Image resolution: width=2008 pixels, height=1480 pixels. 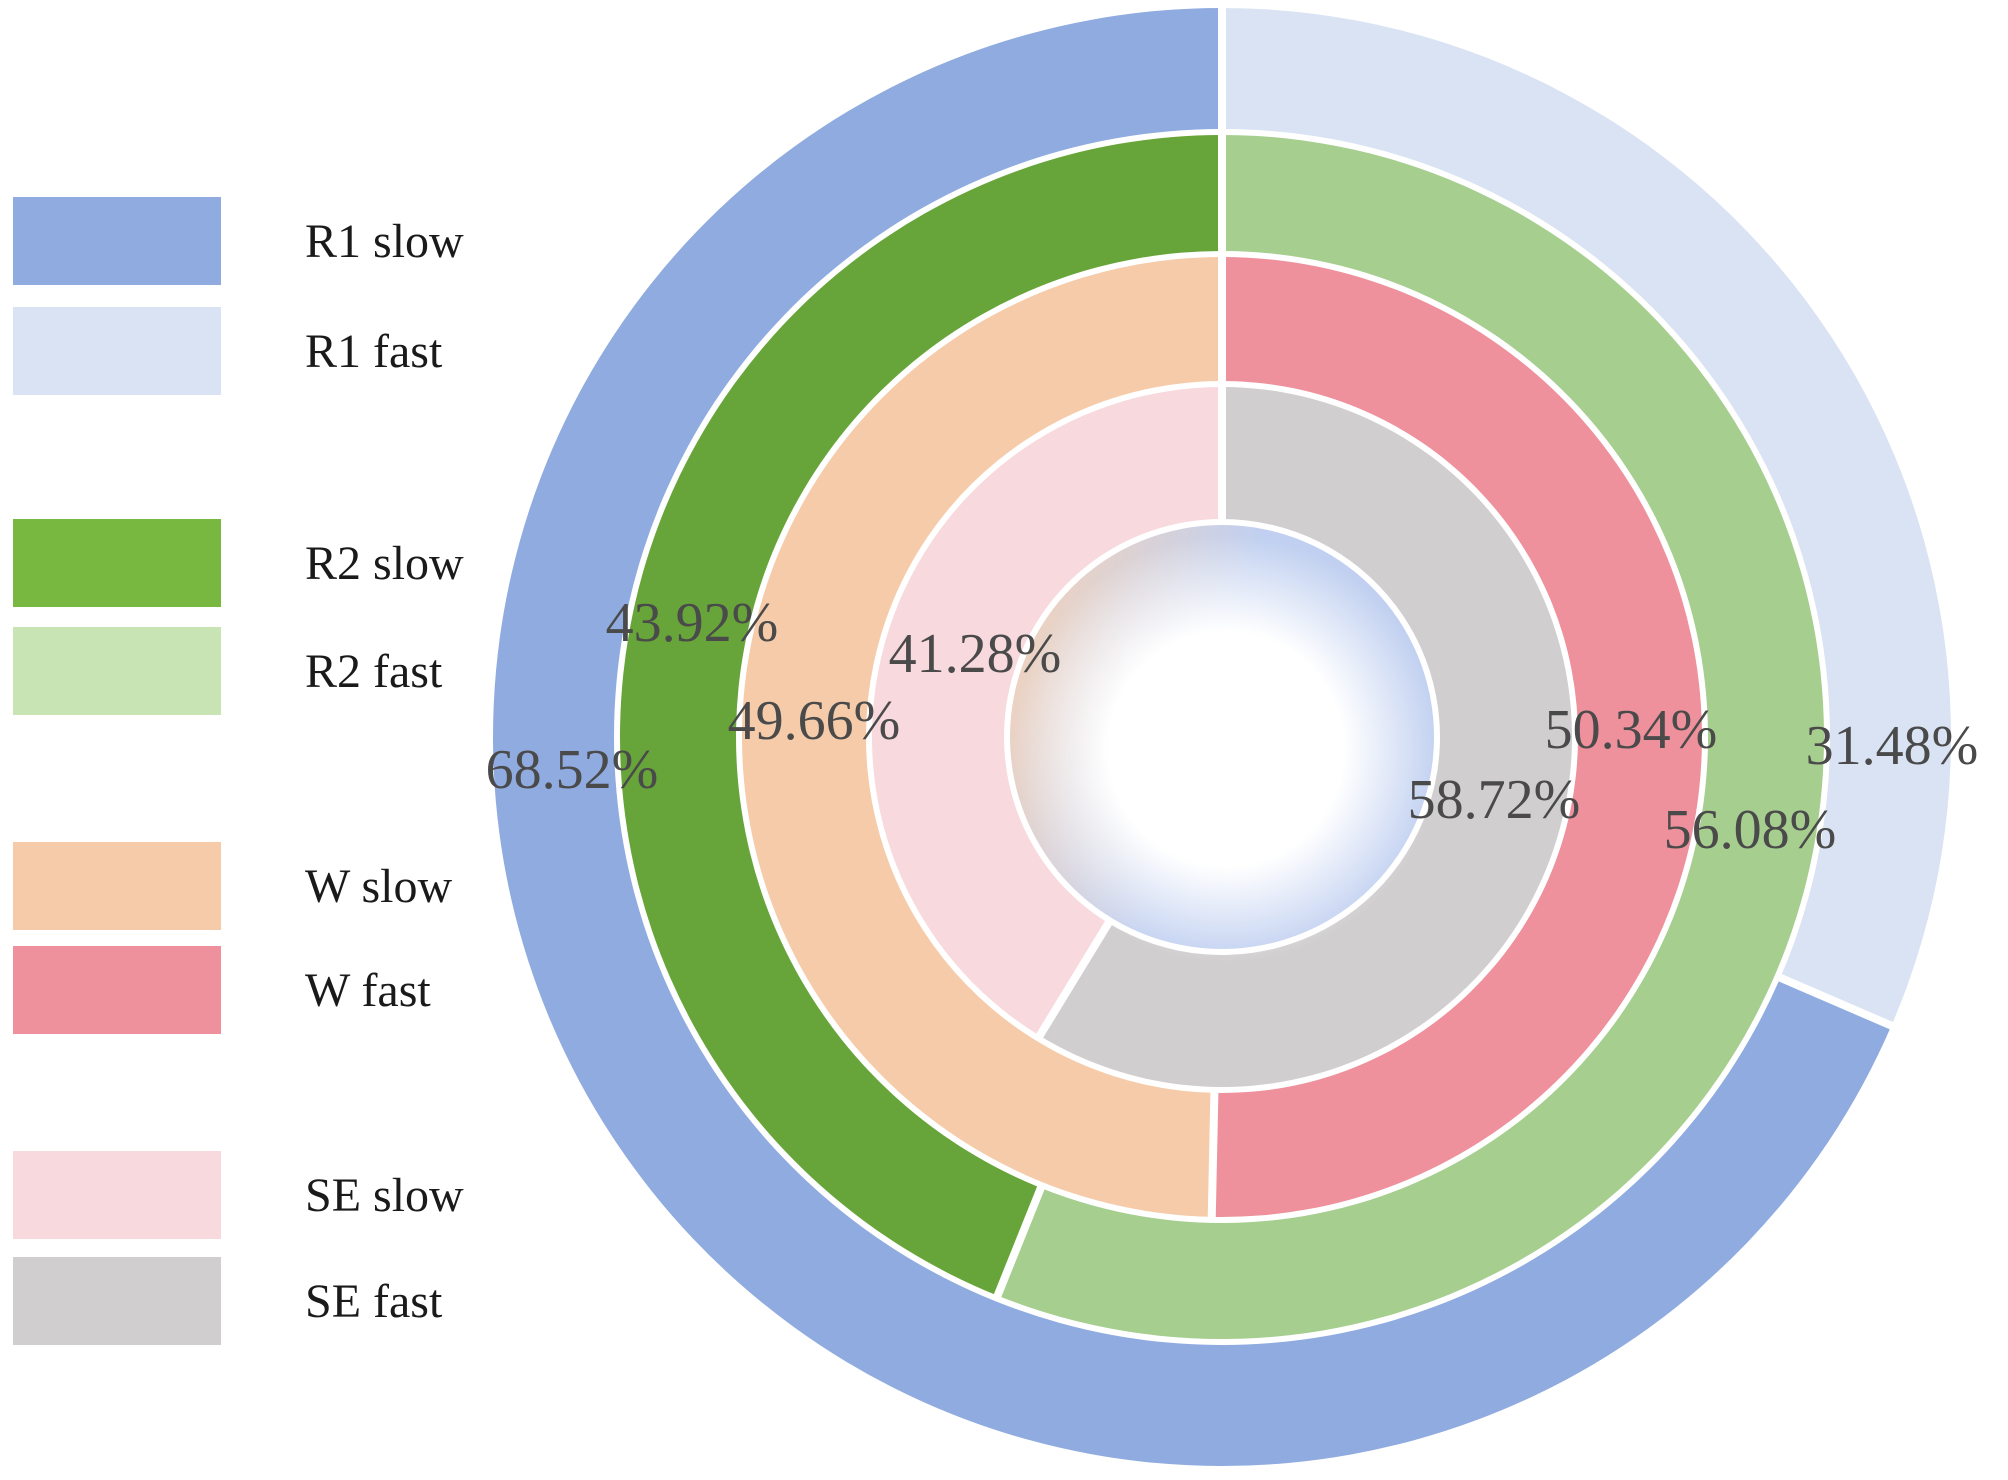 I want to click on segment-divider-se-boundary, so click(x=1074, y=979).